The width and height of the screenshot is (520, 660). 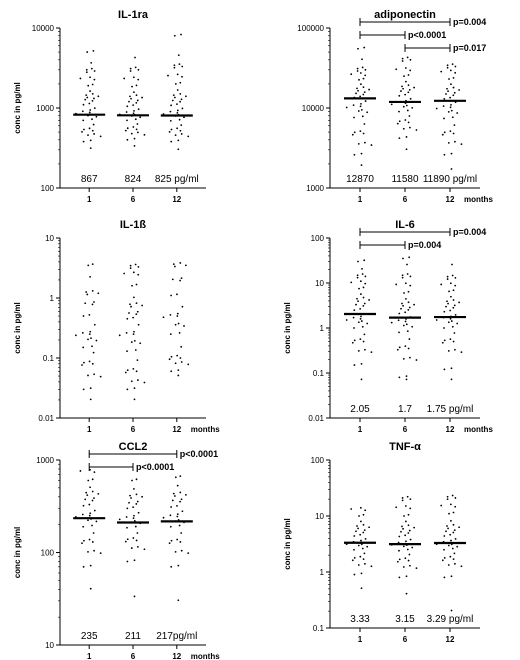 I want to click on chart-title: IL-1ß, so click(x=133, y=225).